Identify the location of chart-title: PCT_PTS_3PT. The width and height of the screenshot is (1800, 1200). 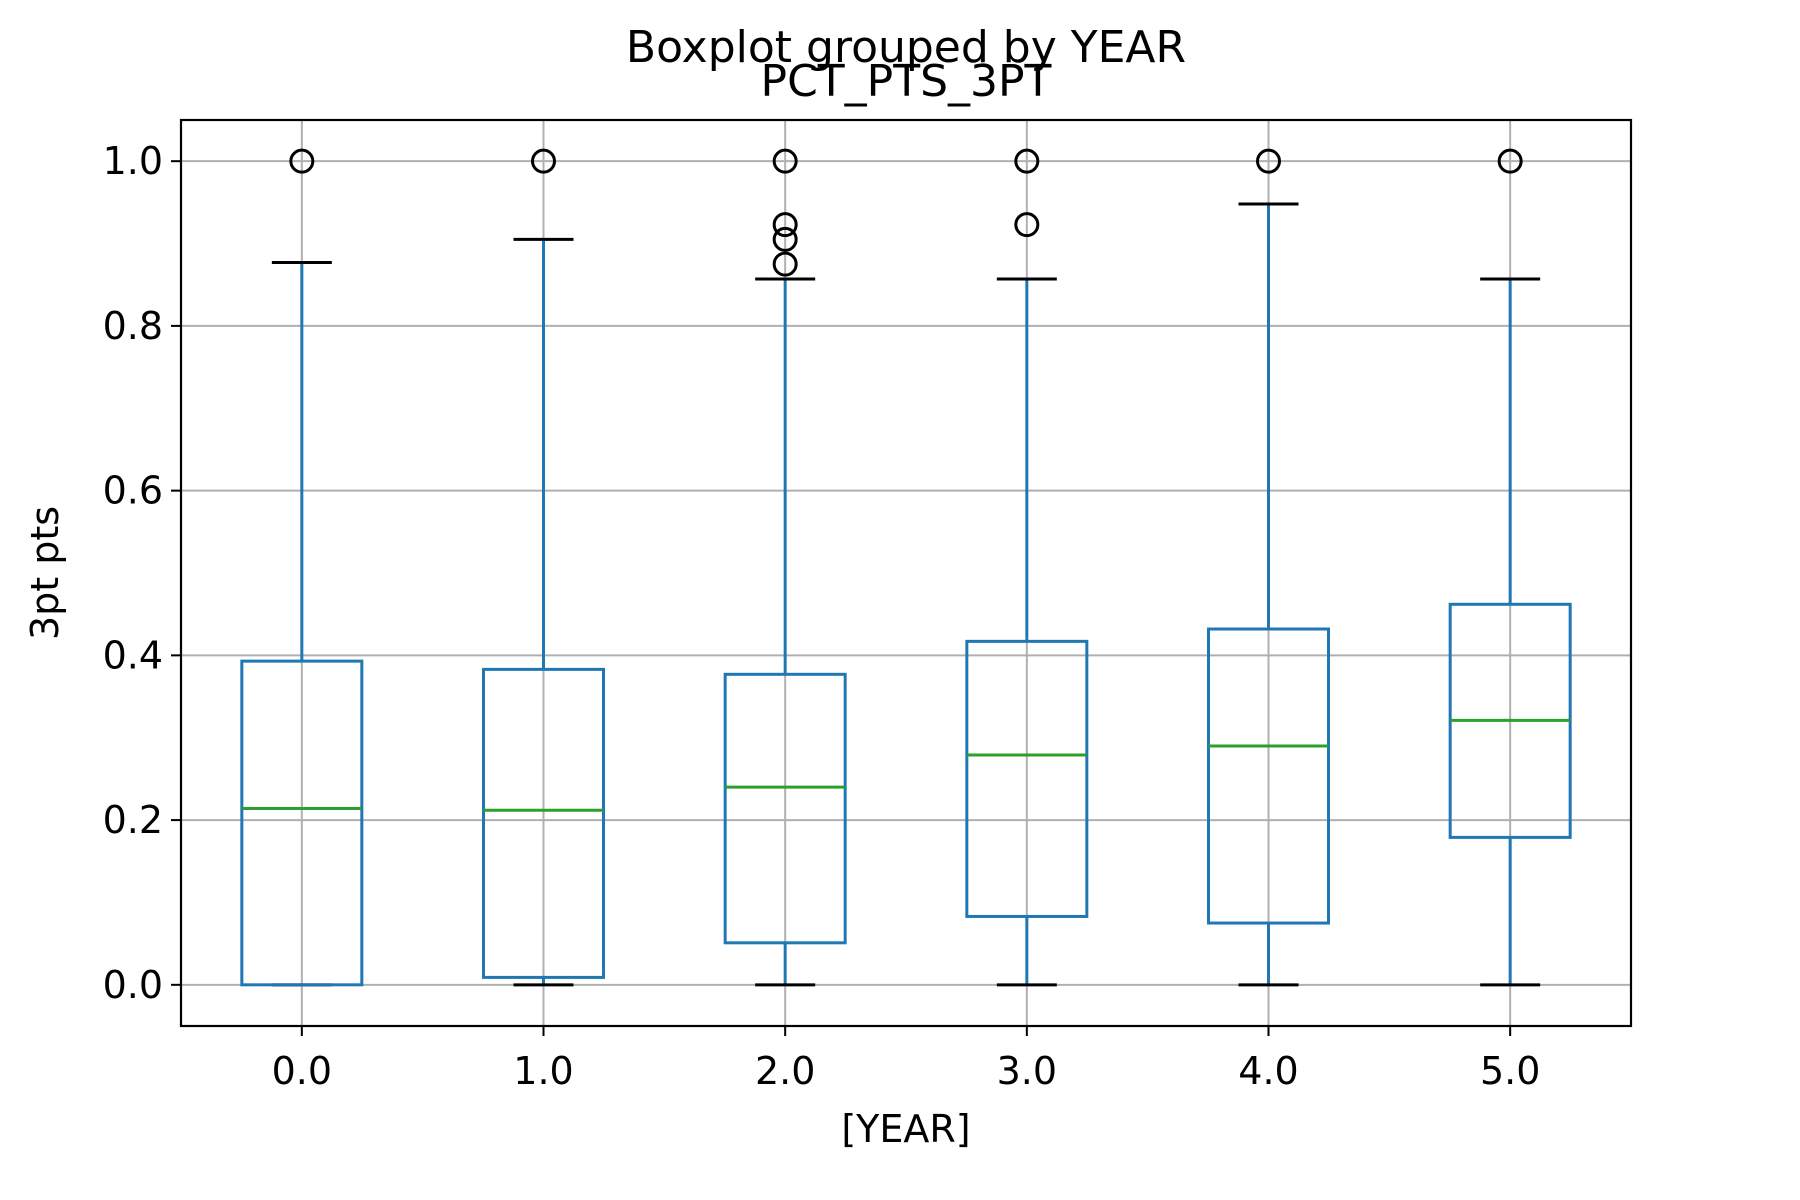
(906, 81).